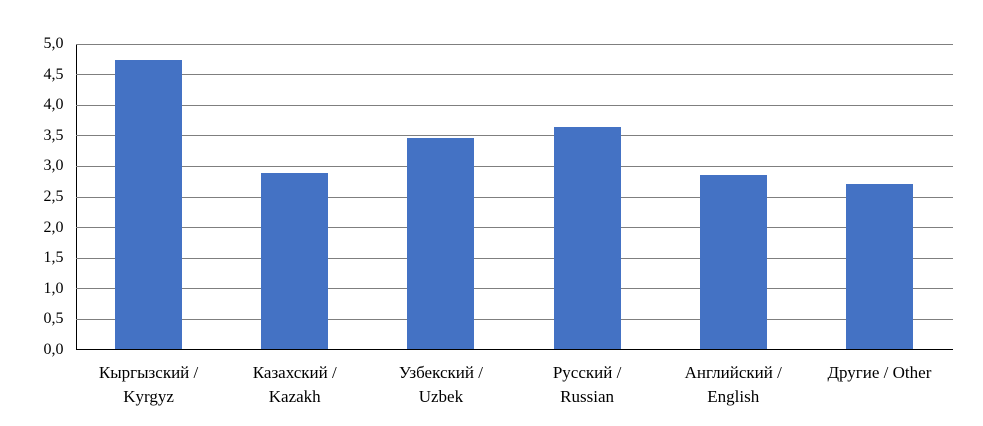  I want to click on y-axis-tick-label: 1,0, so click(53, 288).